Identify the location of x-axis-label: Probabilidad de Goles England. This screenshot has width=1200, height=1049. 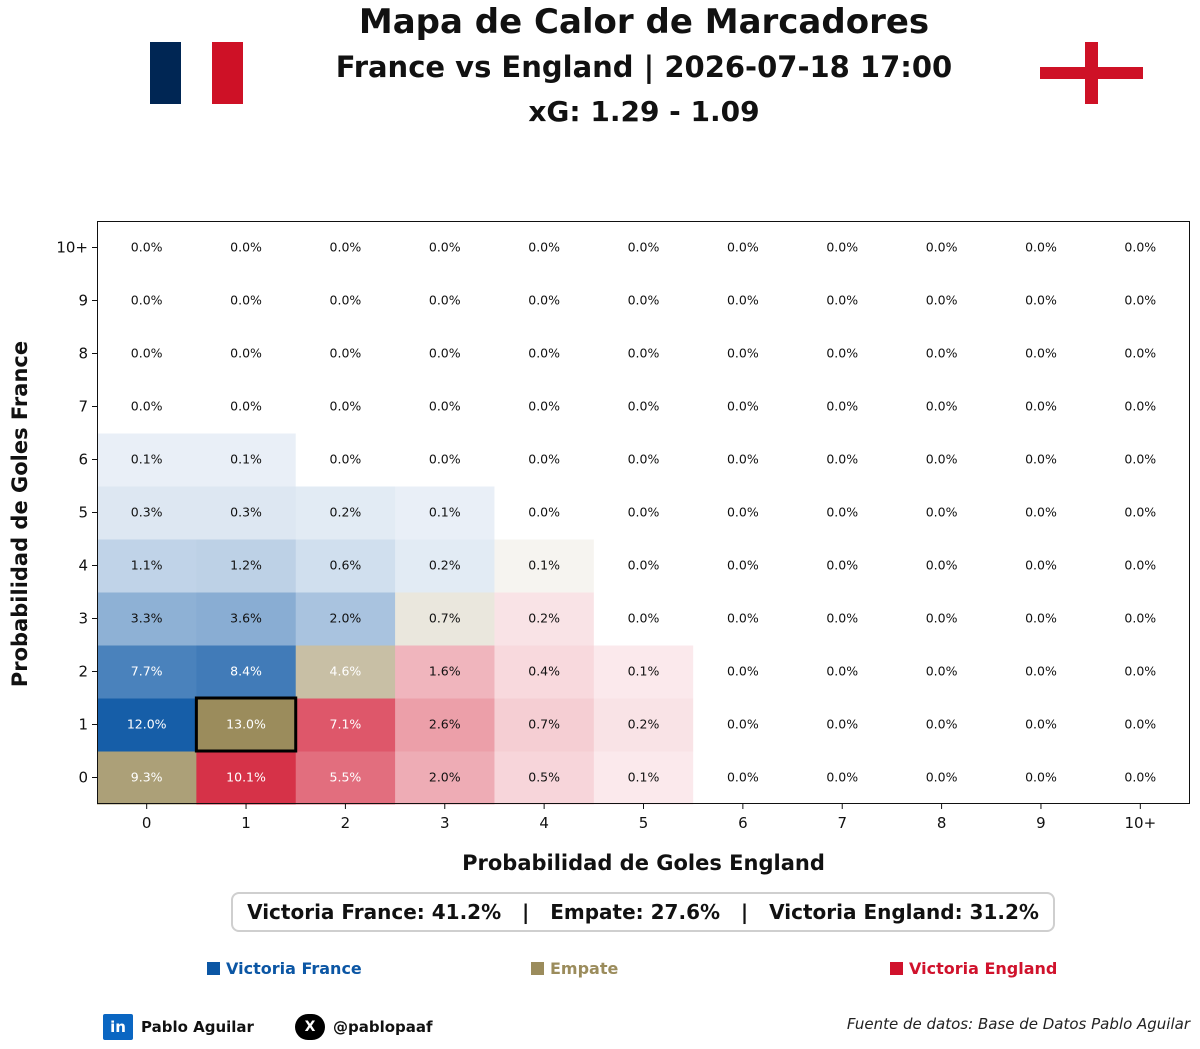
(643, 863).